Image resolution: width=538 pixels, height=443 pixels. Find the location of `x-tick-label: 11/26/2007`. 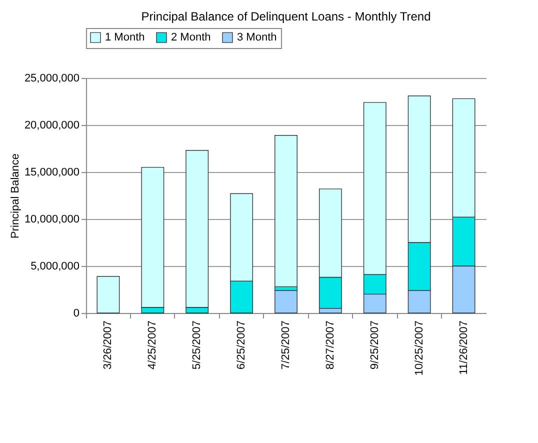

x-tick-label: 11/26/2007 is located at coordinates (464, 347).